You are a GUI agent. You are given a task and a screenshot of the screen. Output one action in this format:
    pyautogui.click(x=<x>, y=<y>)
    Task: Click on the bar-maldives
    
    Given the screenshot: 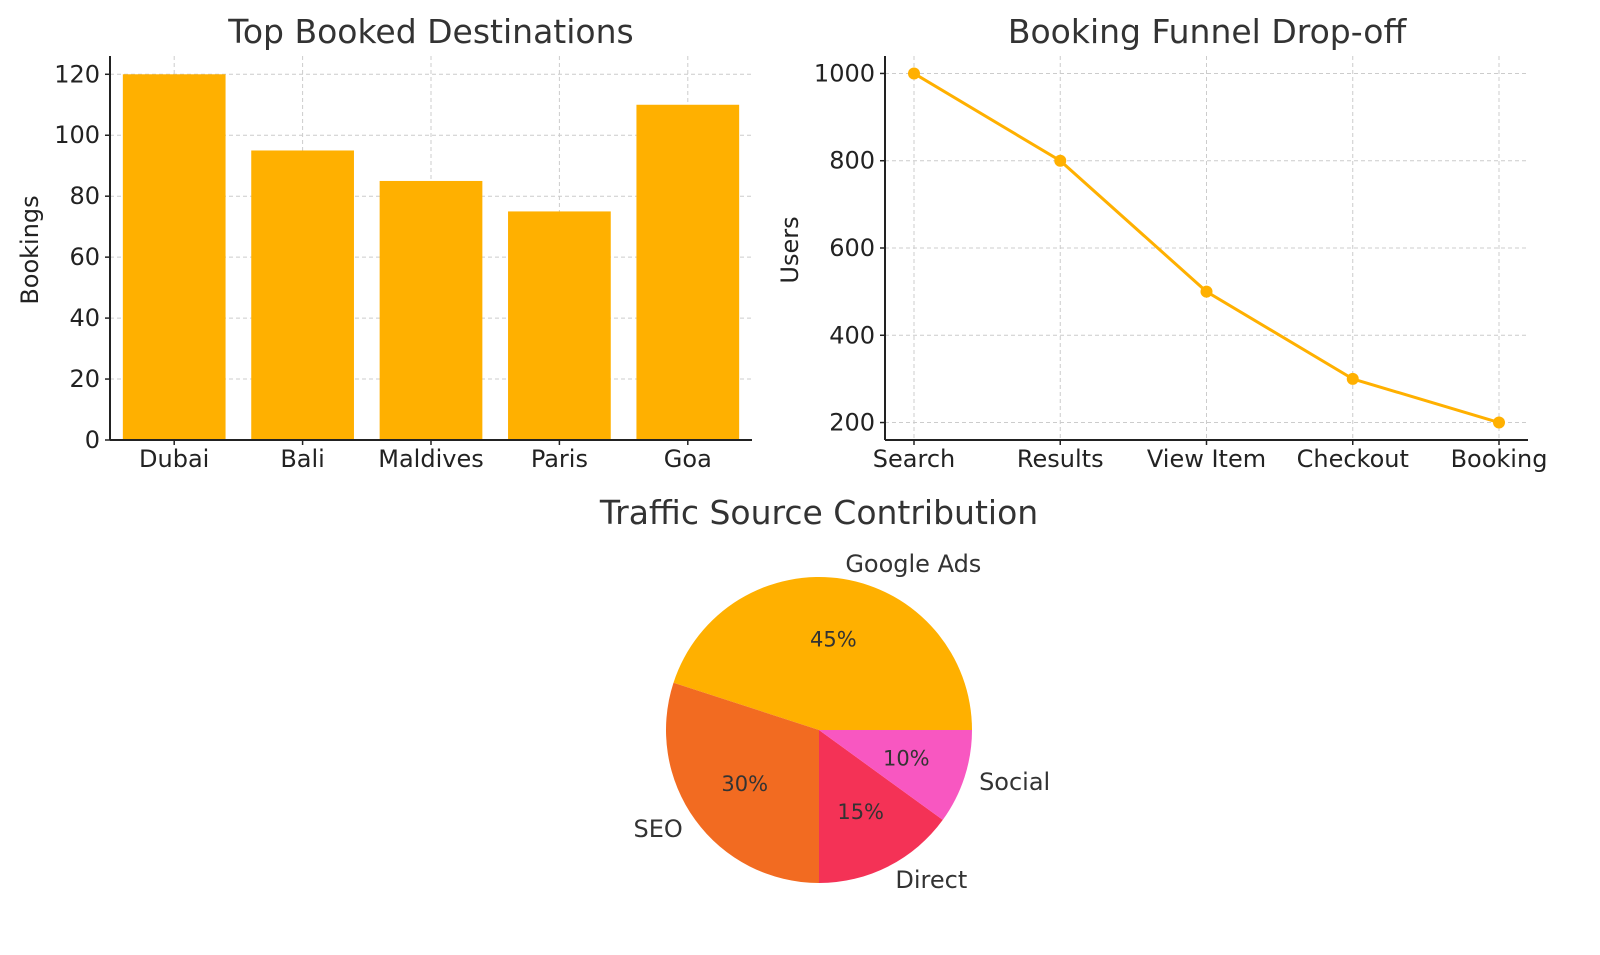 What is the action you would take?
    pyautogui.click(x=431, y=310)
    